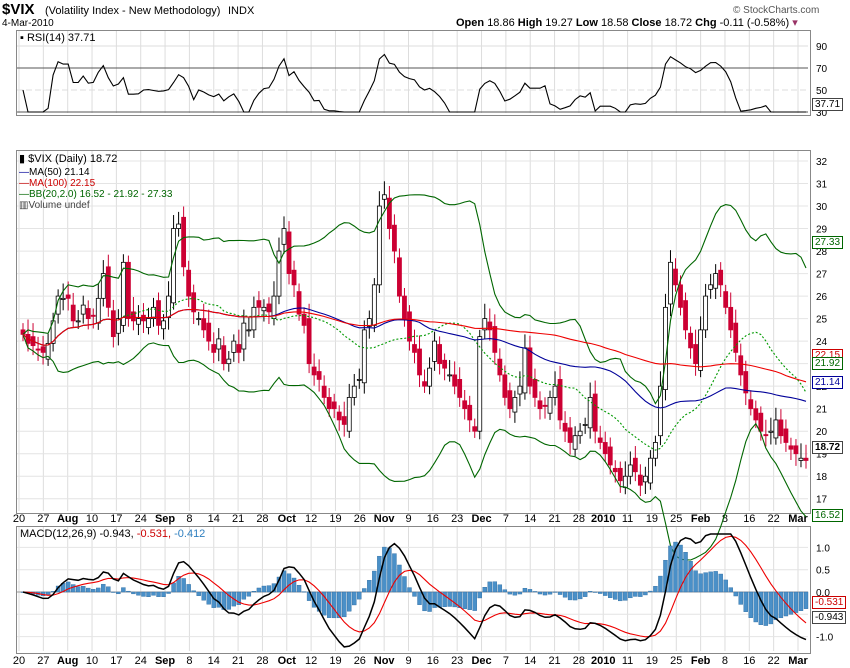  I want to click on x-tick-label: 27, so click(43, 519).